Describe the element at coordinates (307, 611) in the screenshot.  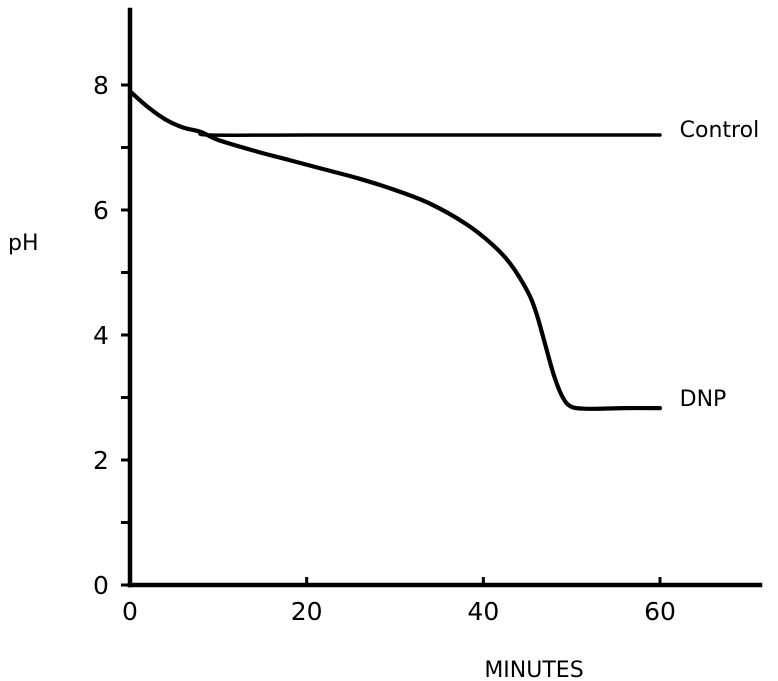
I see `x-tick-label-20: 20` at that location.